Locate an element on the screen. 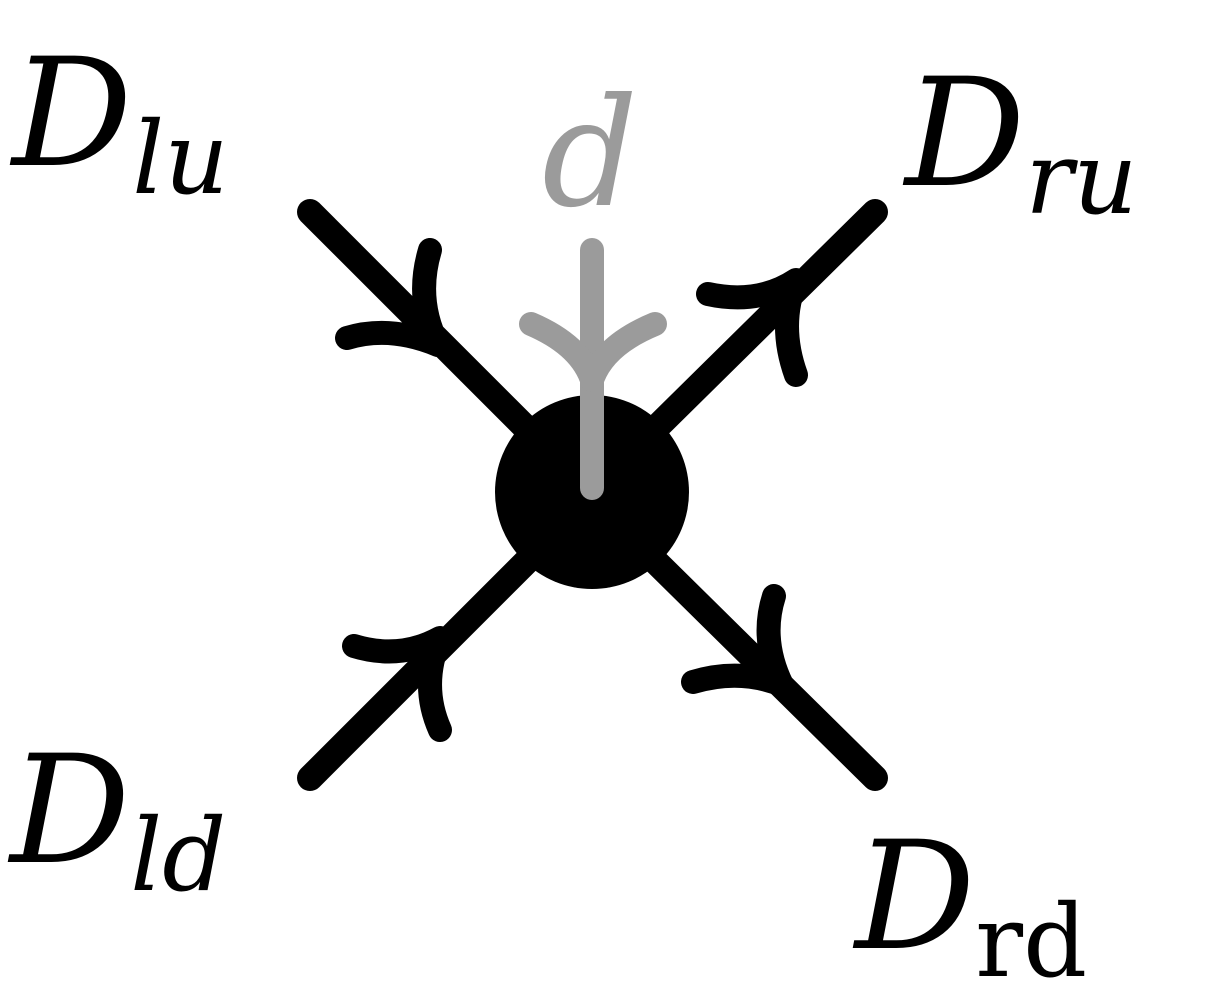 The width and height of the screenshot is (1208, 1000). edge-lu is located at coordinates (420, 322).